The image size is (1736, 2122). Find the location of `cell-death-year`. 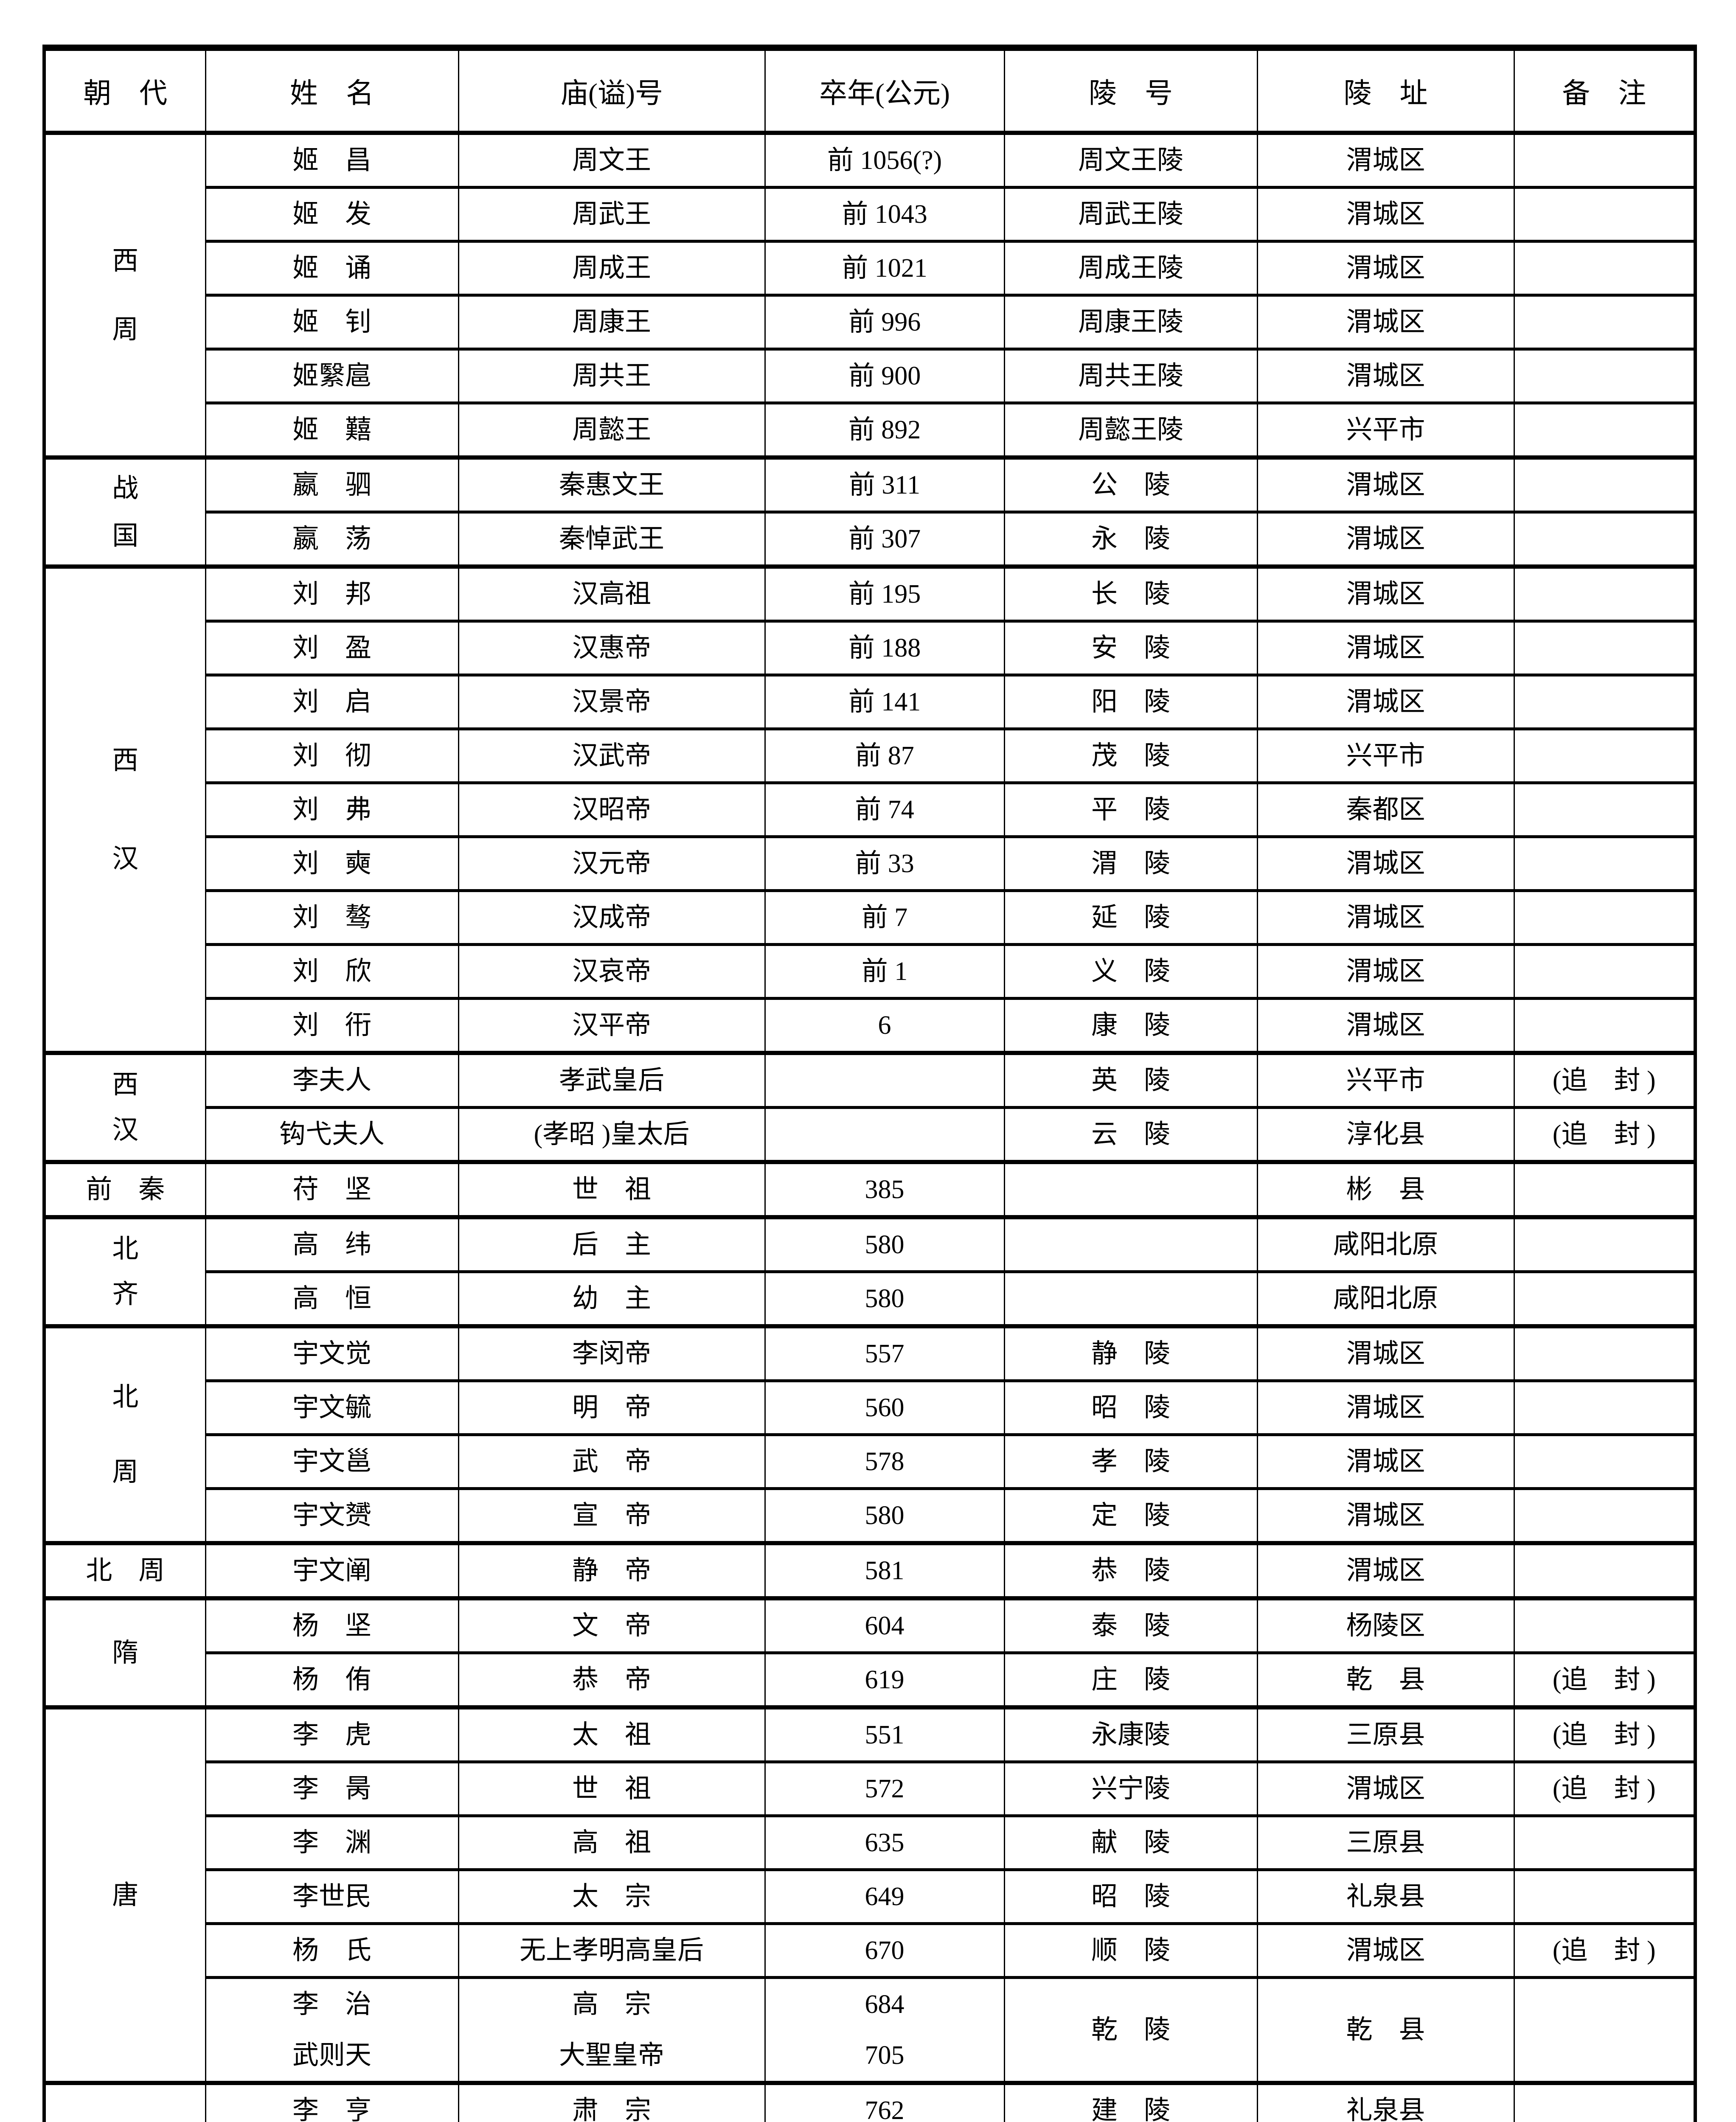

cell-death-year is located at coordinates (885, 1079).